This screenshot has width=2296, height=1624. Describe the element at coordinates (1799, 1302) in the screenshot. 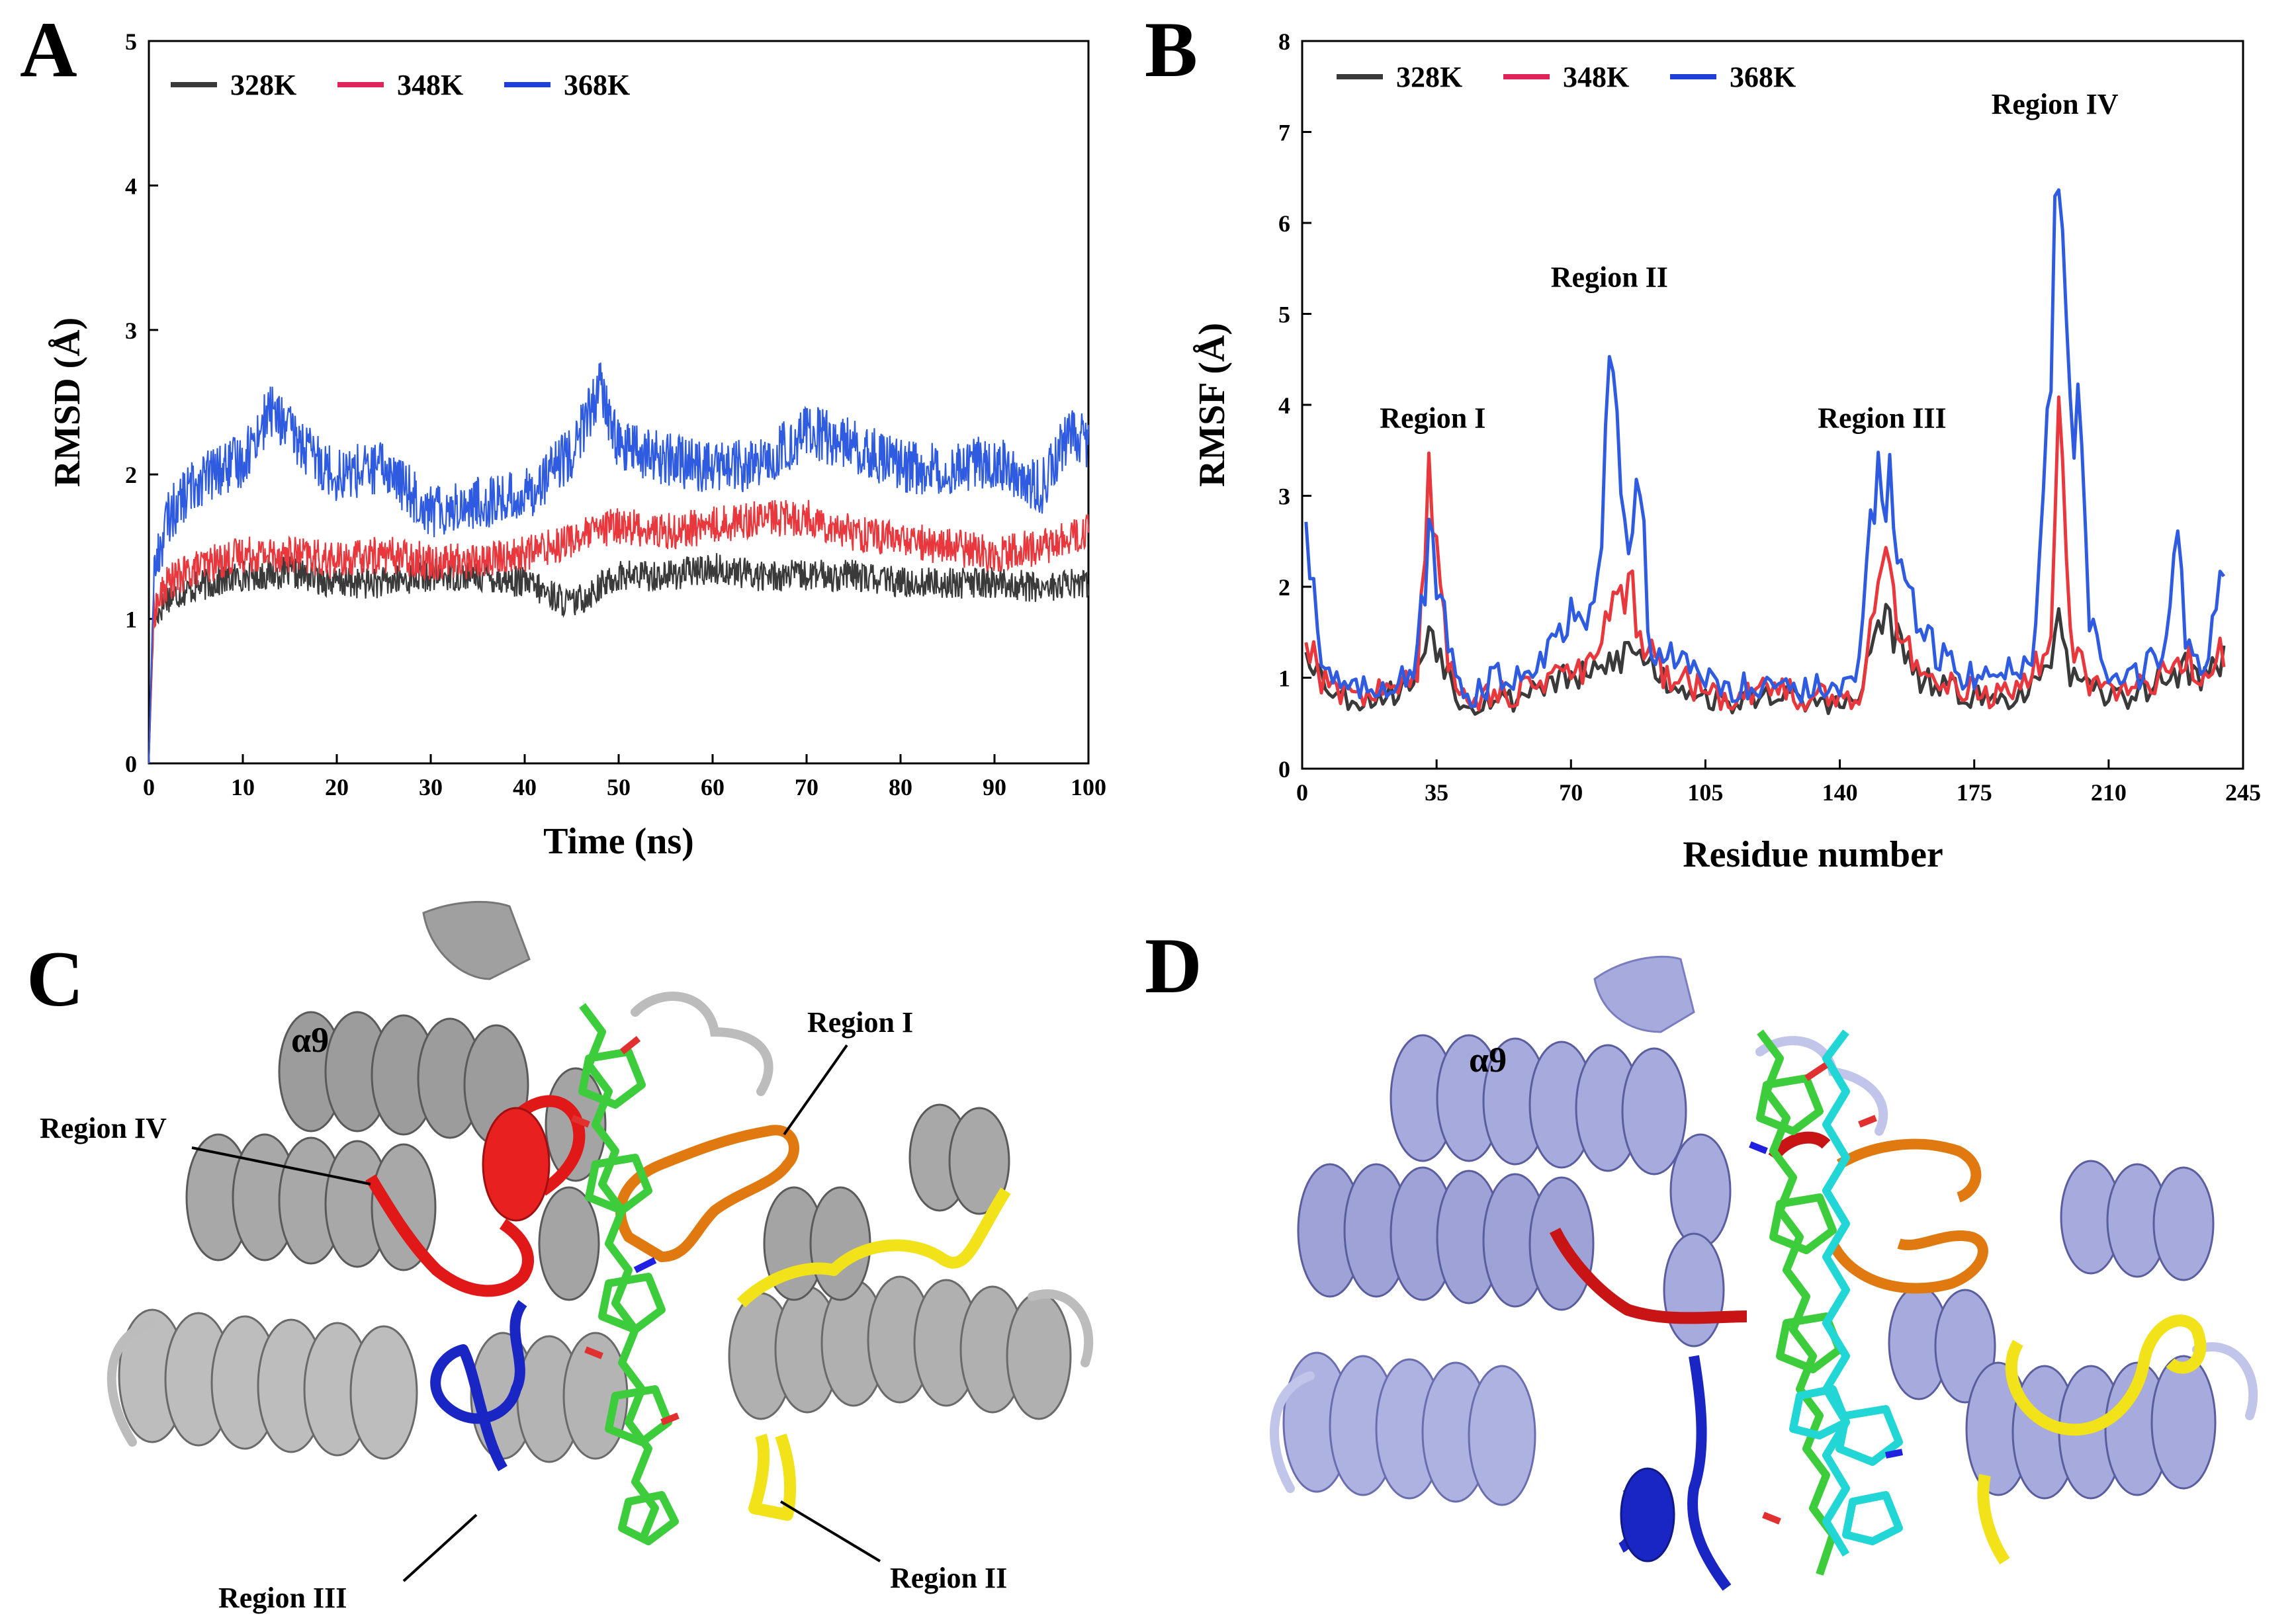

I see `d-ligand-green` at that location.